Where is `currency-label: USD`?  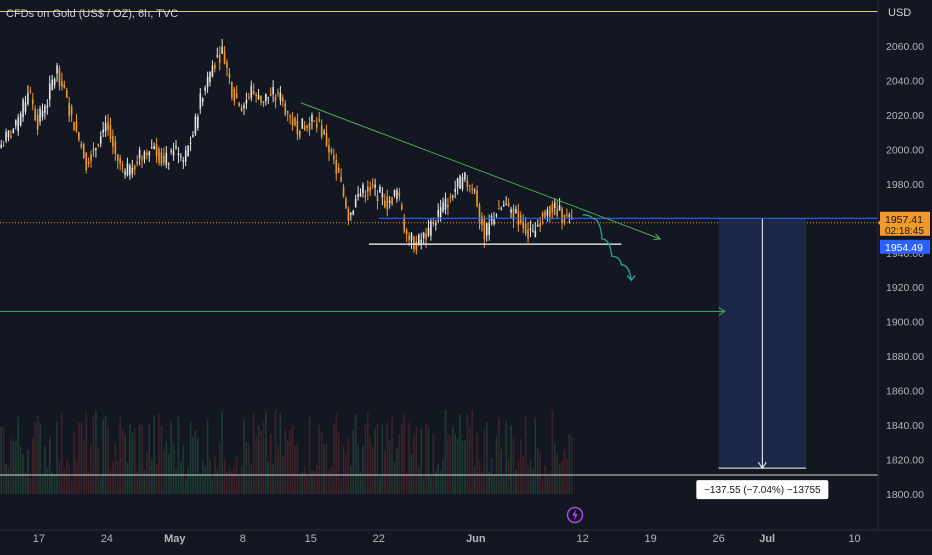 currency-label: USD is located at coordinates (900, 13).